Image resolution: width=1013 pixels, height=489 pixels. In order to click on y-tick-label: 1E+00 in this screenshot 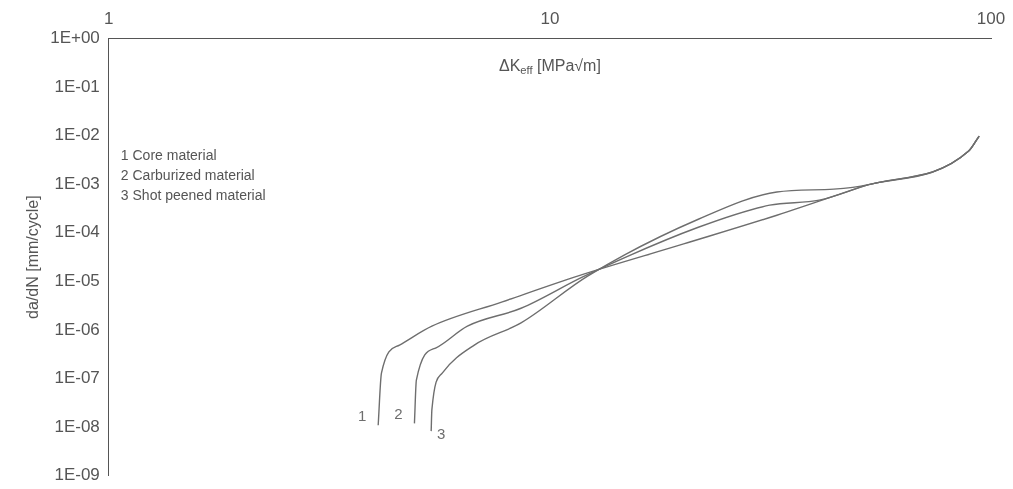, I will do `click(75, 38)`.